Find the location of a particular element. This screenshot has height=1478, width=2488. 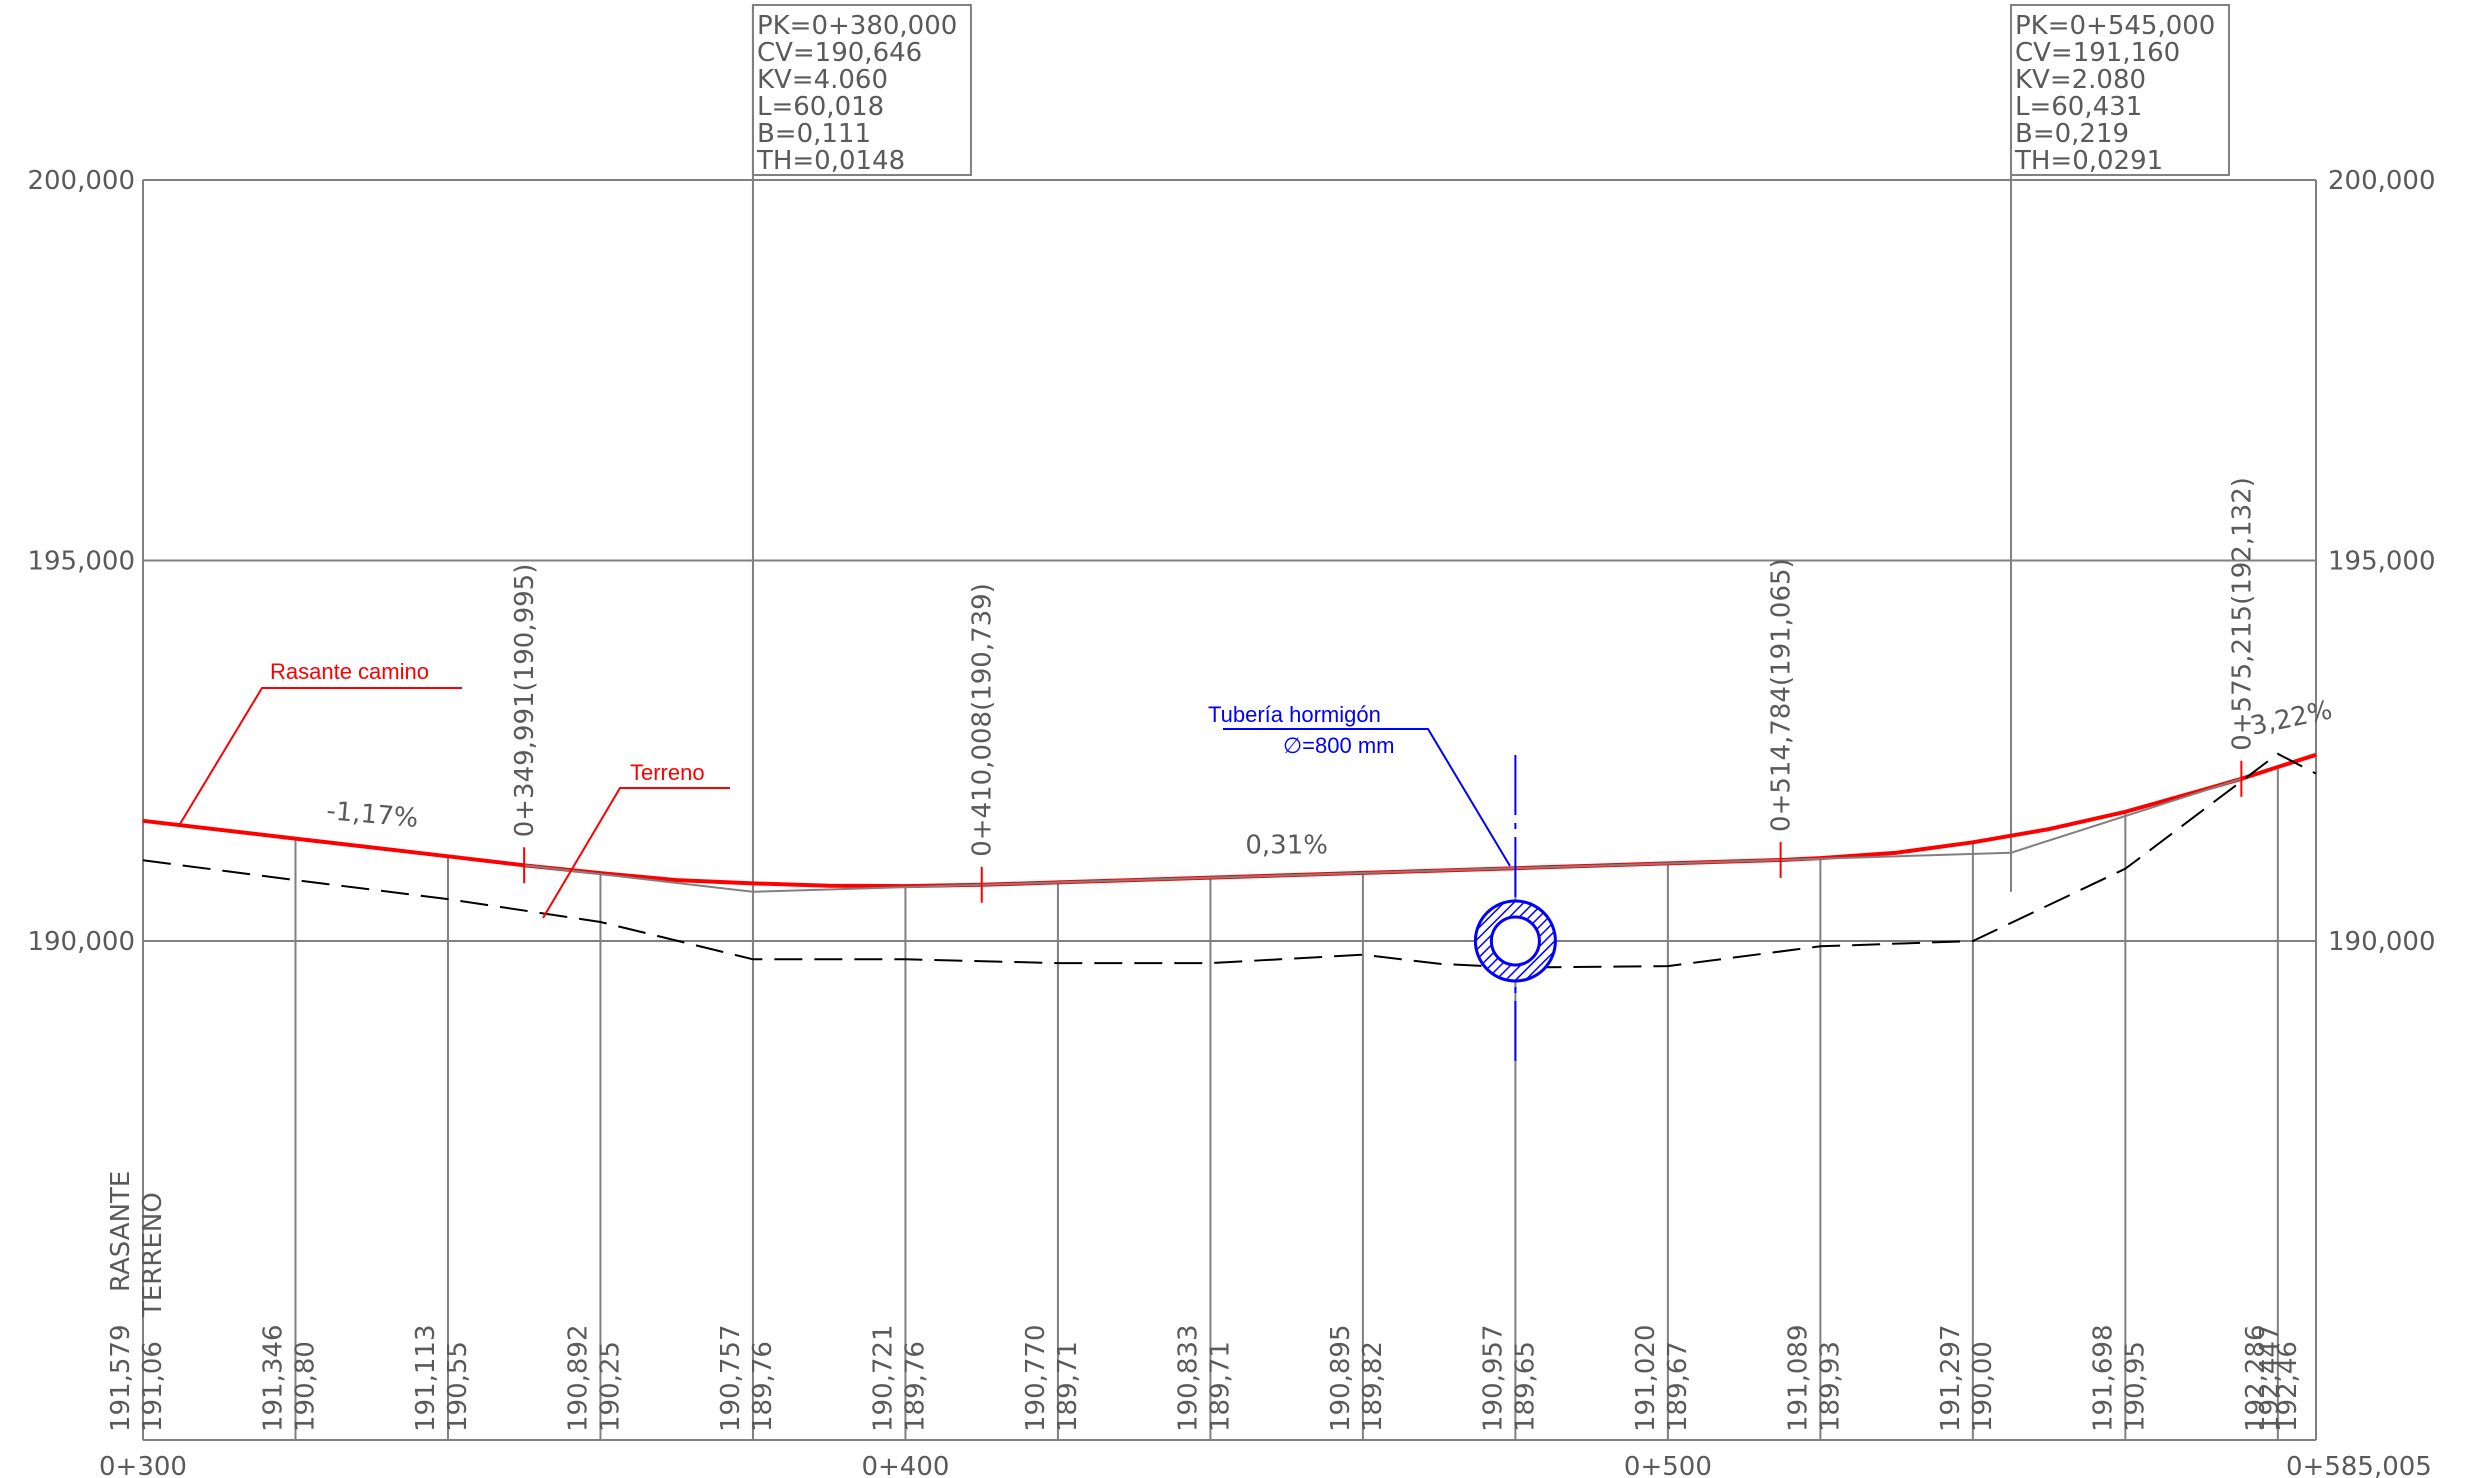

terreno-value: 189,65 is located at coordinates (1525, 1386).